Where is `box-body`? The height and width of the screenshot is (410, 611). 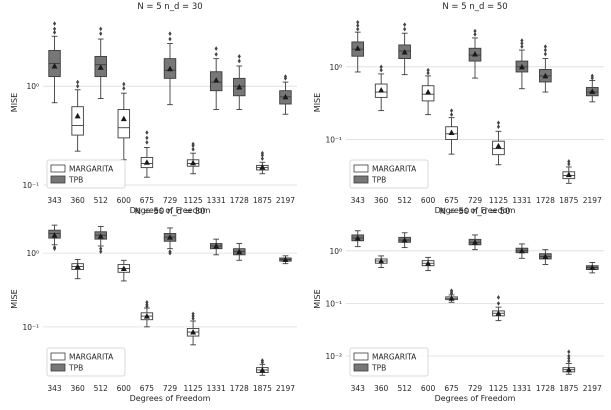 box-body is located at coordinates (77, 121).